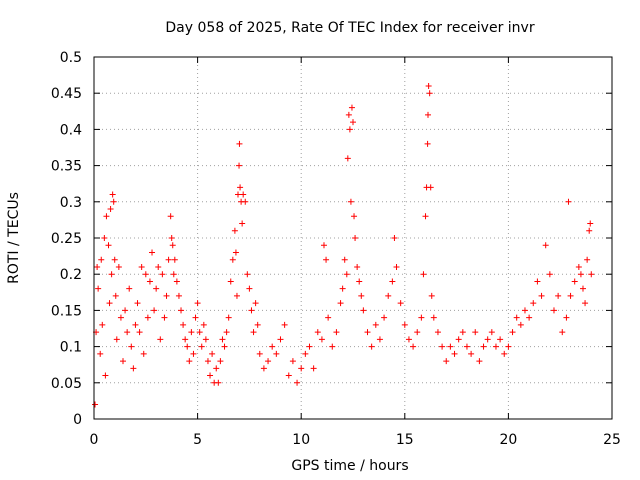 This screenshot has width=640, height=480. What do you see at coordinates (66, 311) in the screenshot?
I see `y-tick-label: 0.15` at bounding box center [66, 311].